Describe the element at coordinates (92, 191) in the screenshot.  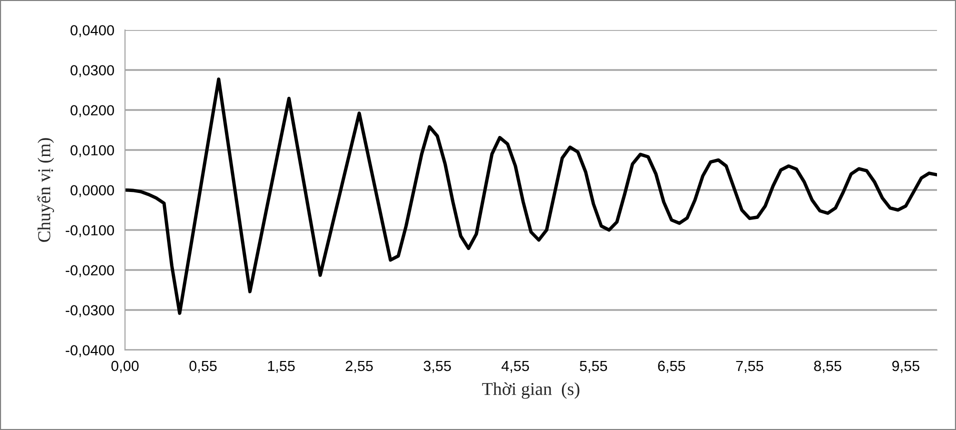
I see `y-tick-label: 0,0000` at that location.